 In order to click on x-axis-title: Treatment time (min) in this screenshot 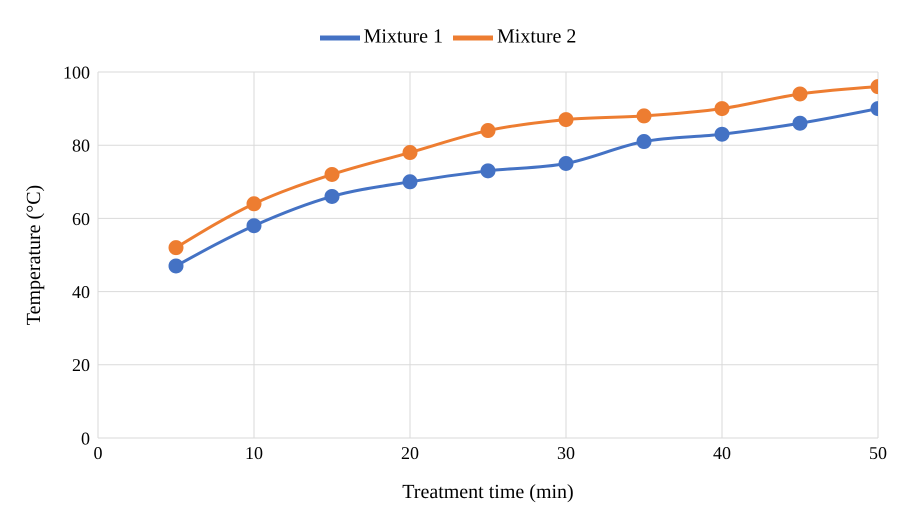, I will do `click(488, 492)`.